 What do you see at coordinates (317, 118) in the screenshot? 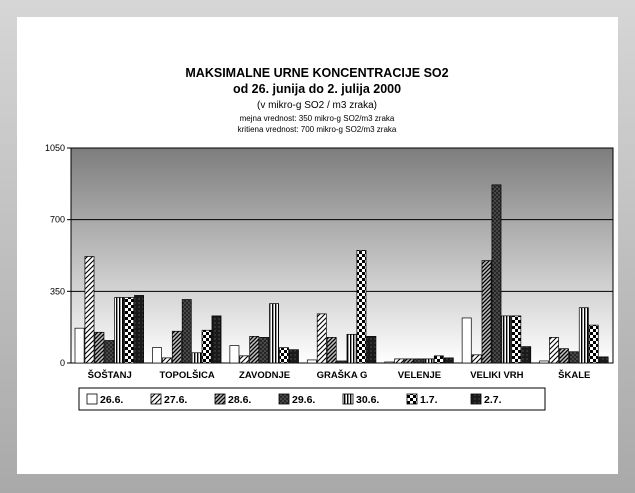
I see `limit-note: mejna vrednost: 350 mikro-g SO2/m3 zraka` at bounding box center [317, 118].